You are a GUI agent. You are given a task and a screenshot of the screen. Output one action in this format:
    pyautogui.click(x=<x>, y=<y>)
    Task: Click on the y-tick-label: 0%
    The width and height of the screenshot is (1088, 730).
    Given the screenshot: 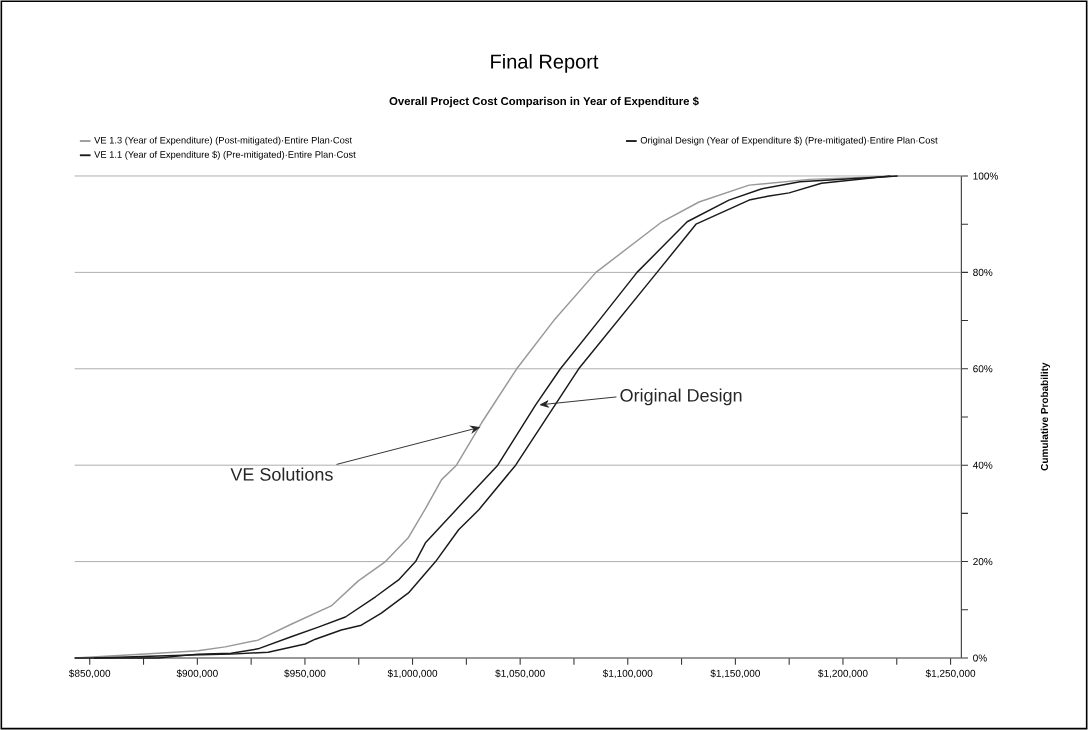 What is the action you would take?
    pyautogui.click(x=980, y=658)
    